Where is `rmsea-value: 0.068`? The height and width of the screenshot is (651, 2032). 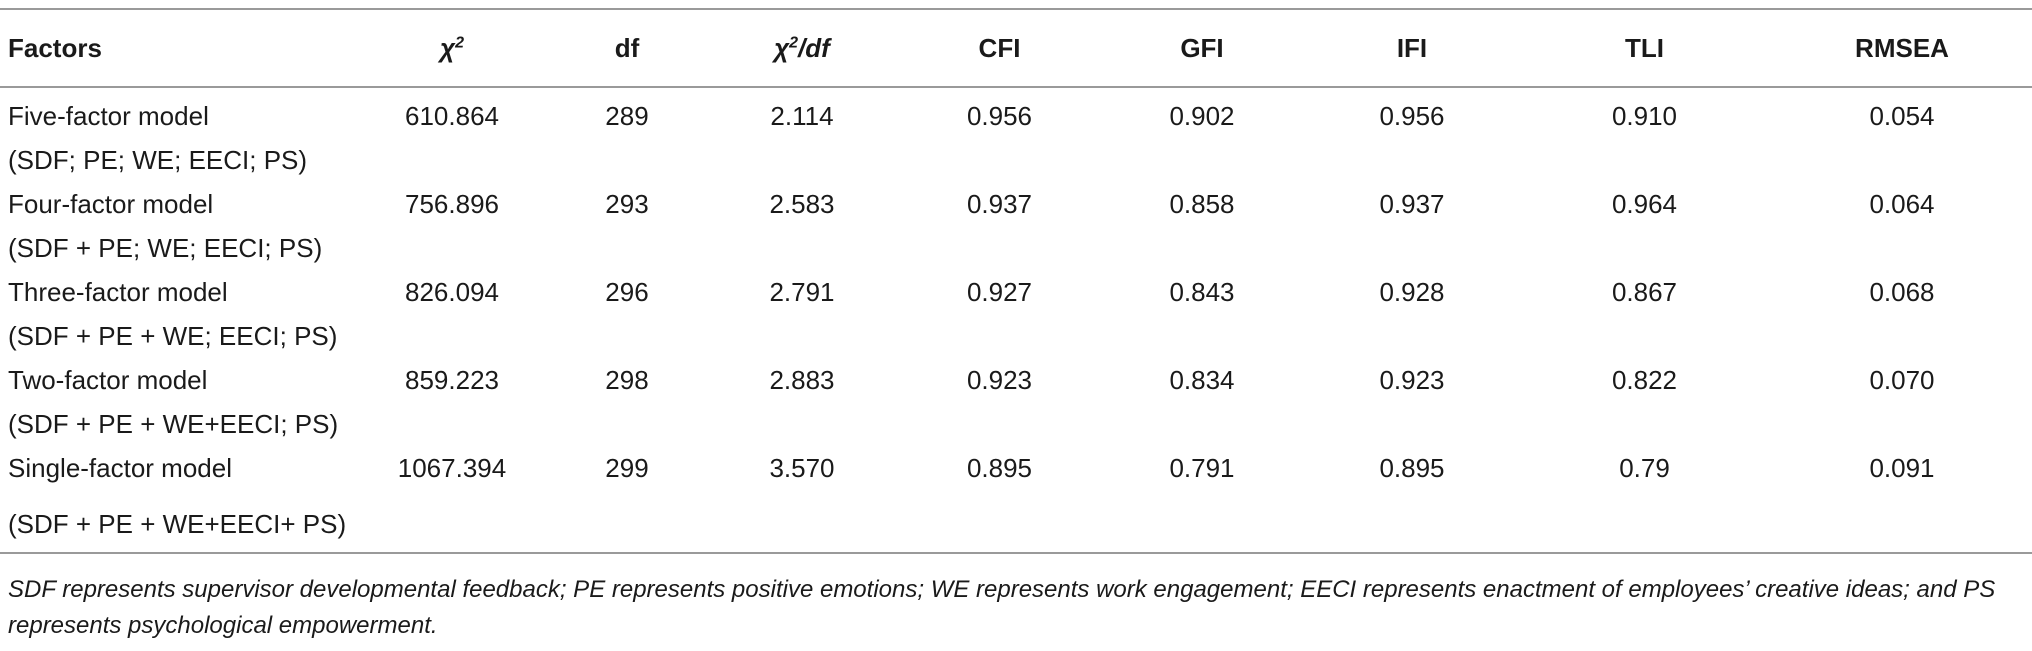 rmsea-value: 0.068 is located at coordinates (1902, 292).